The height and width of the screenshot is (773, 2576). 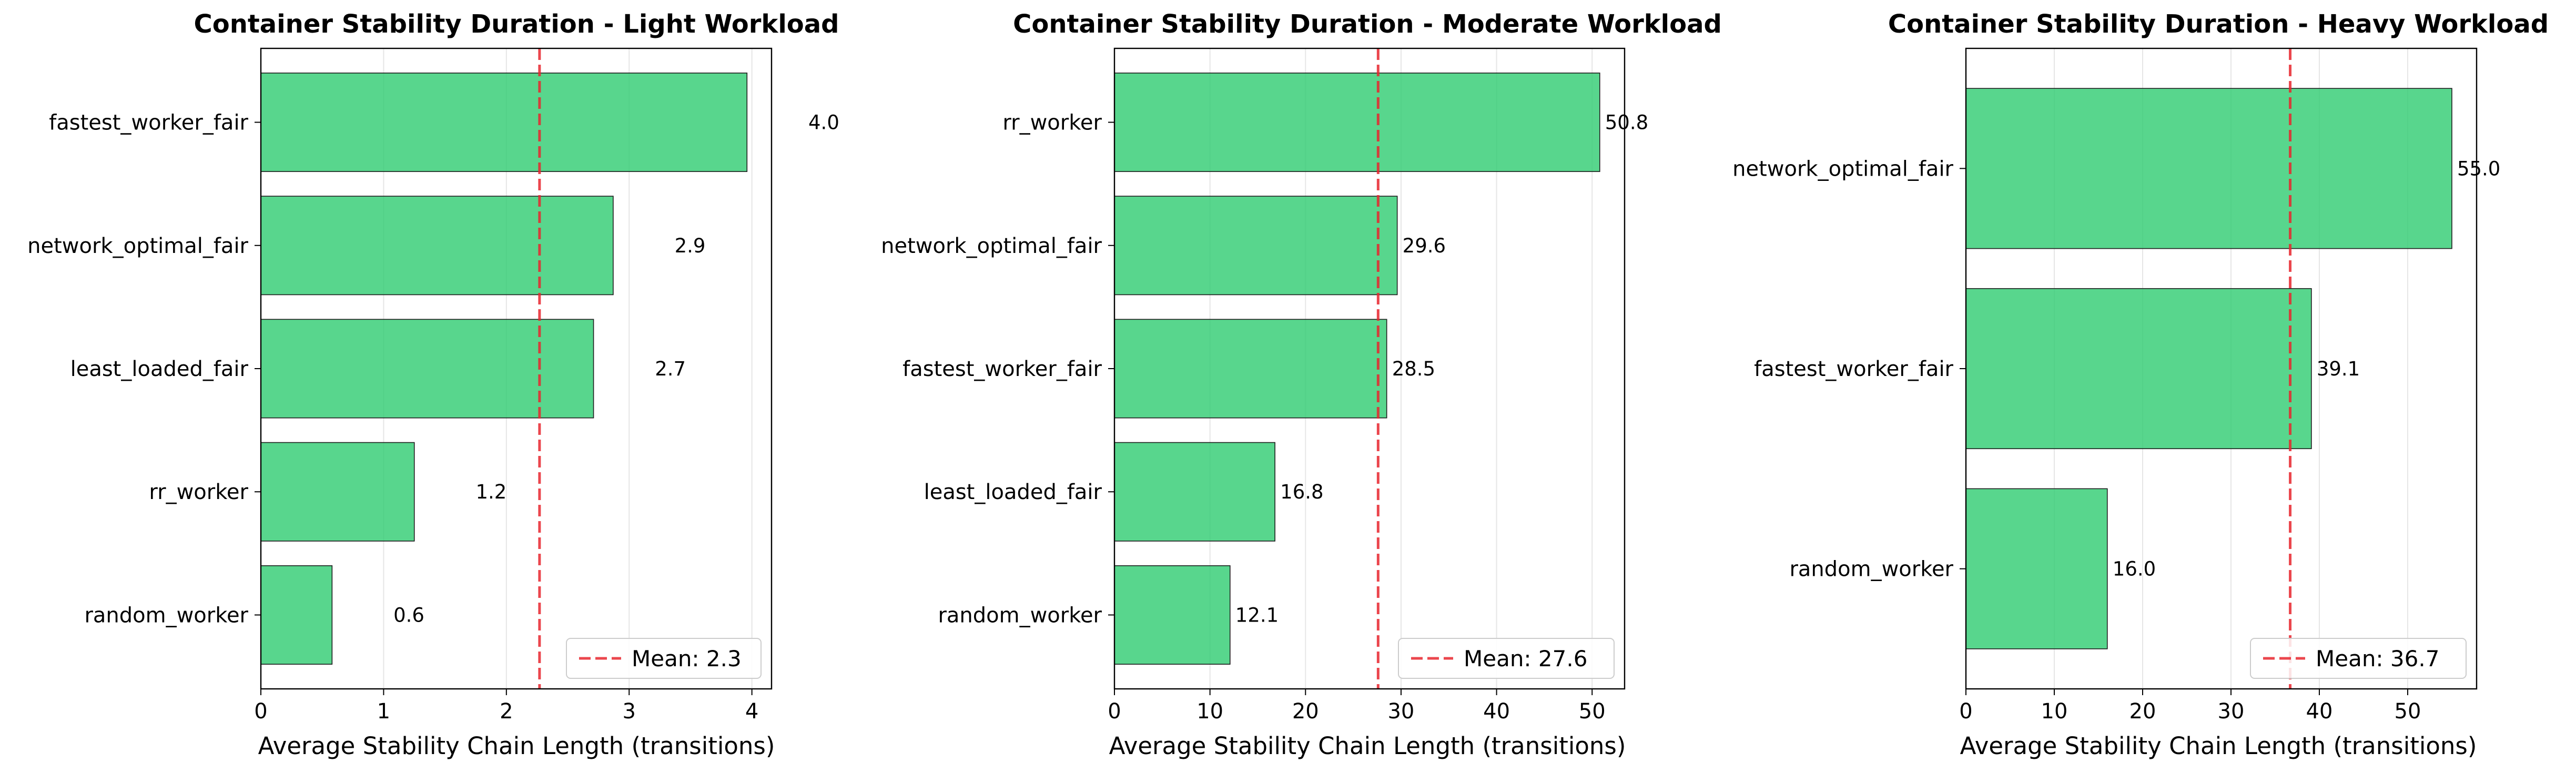 What do you see at coordinates (507, 711) in the screenshot?
I see `x-tick-label: 2` at bounding box center [507, 711].